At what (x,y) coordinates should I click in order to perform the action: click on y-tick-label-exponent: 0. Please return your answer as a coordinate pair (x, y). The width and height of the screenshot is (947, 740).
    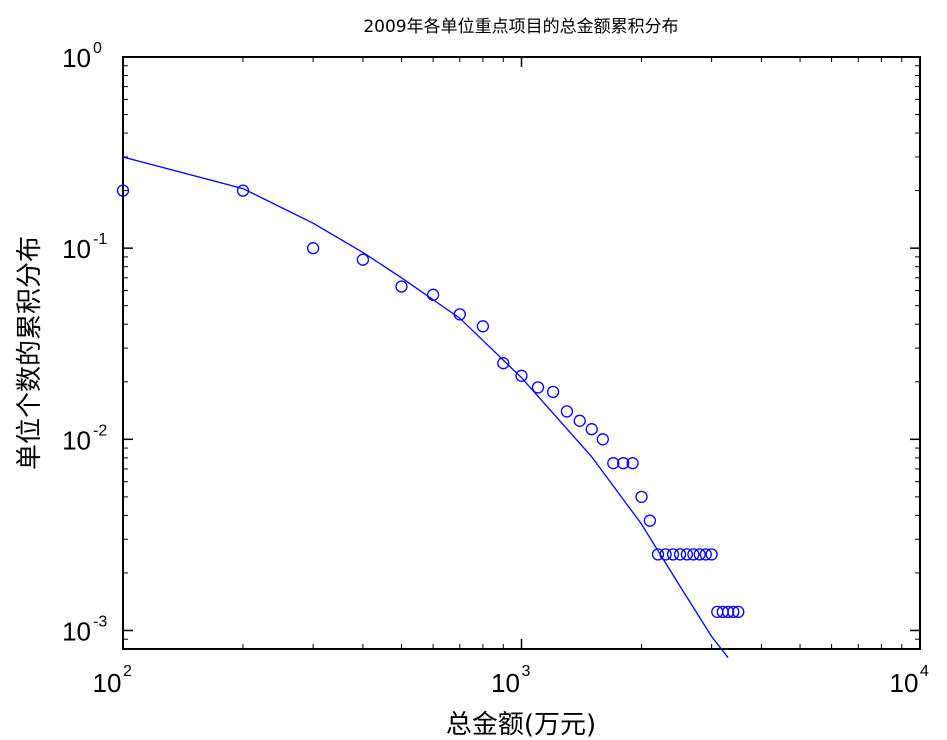
    Looking at the image, I should click on (97, 48).